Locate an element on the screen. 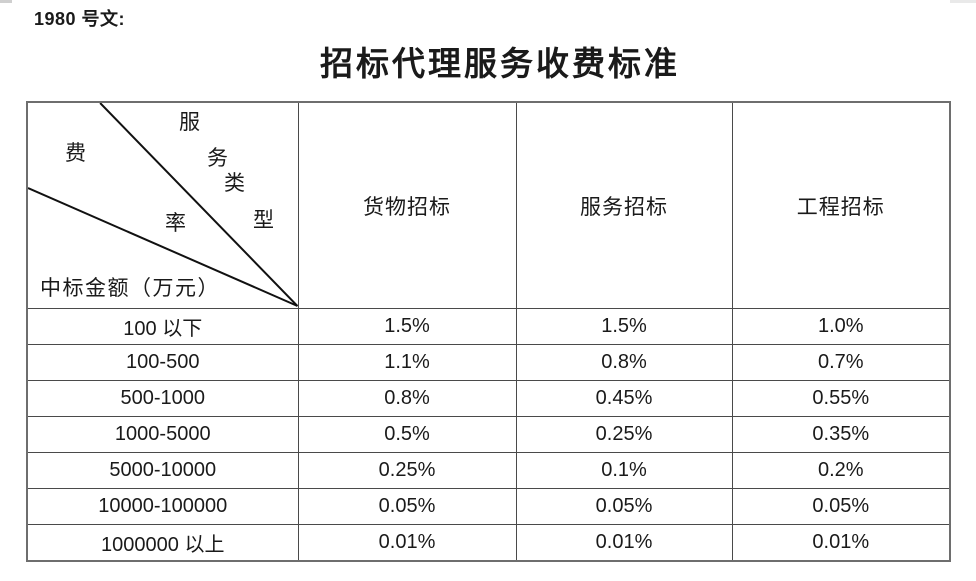  rate-cell: 1.0% is located at coordinates (841, 326).